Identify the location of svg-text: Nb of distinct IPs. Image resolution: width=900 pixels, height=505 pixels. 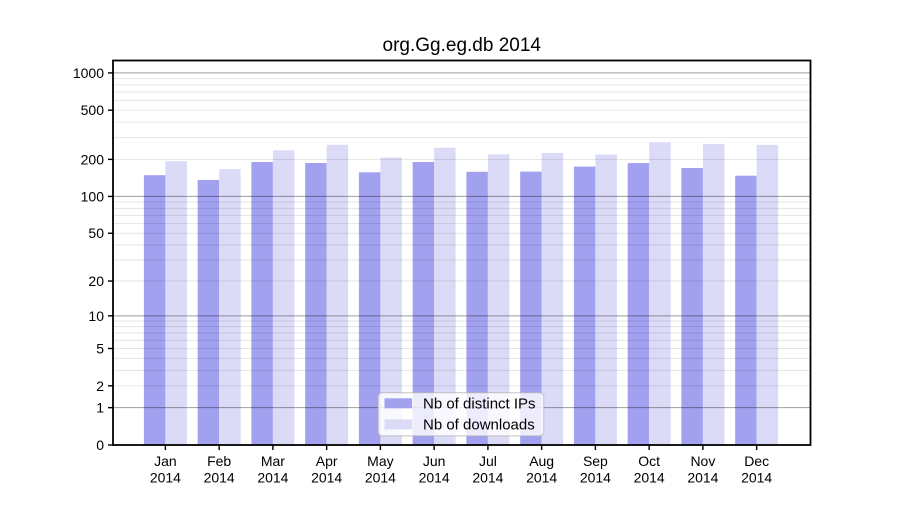
(479, 403).